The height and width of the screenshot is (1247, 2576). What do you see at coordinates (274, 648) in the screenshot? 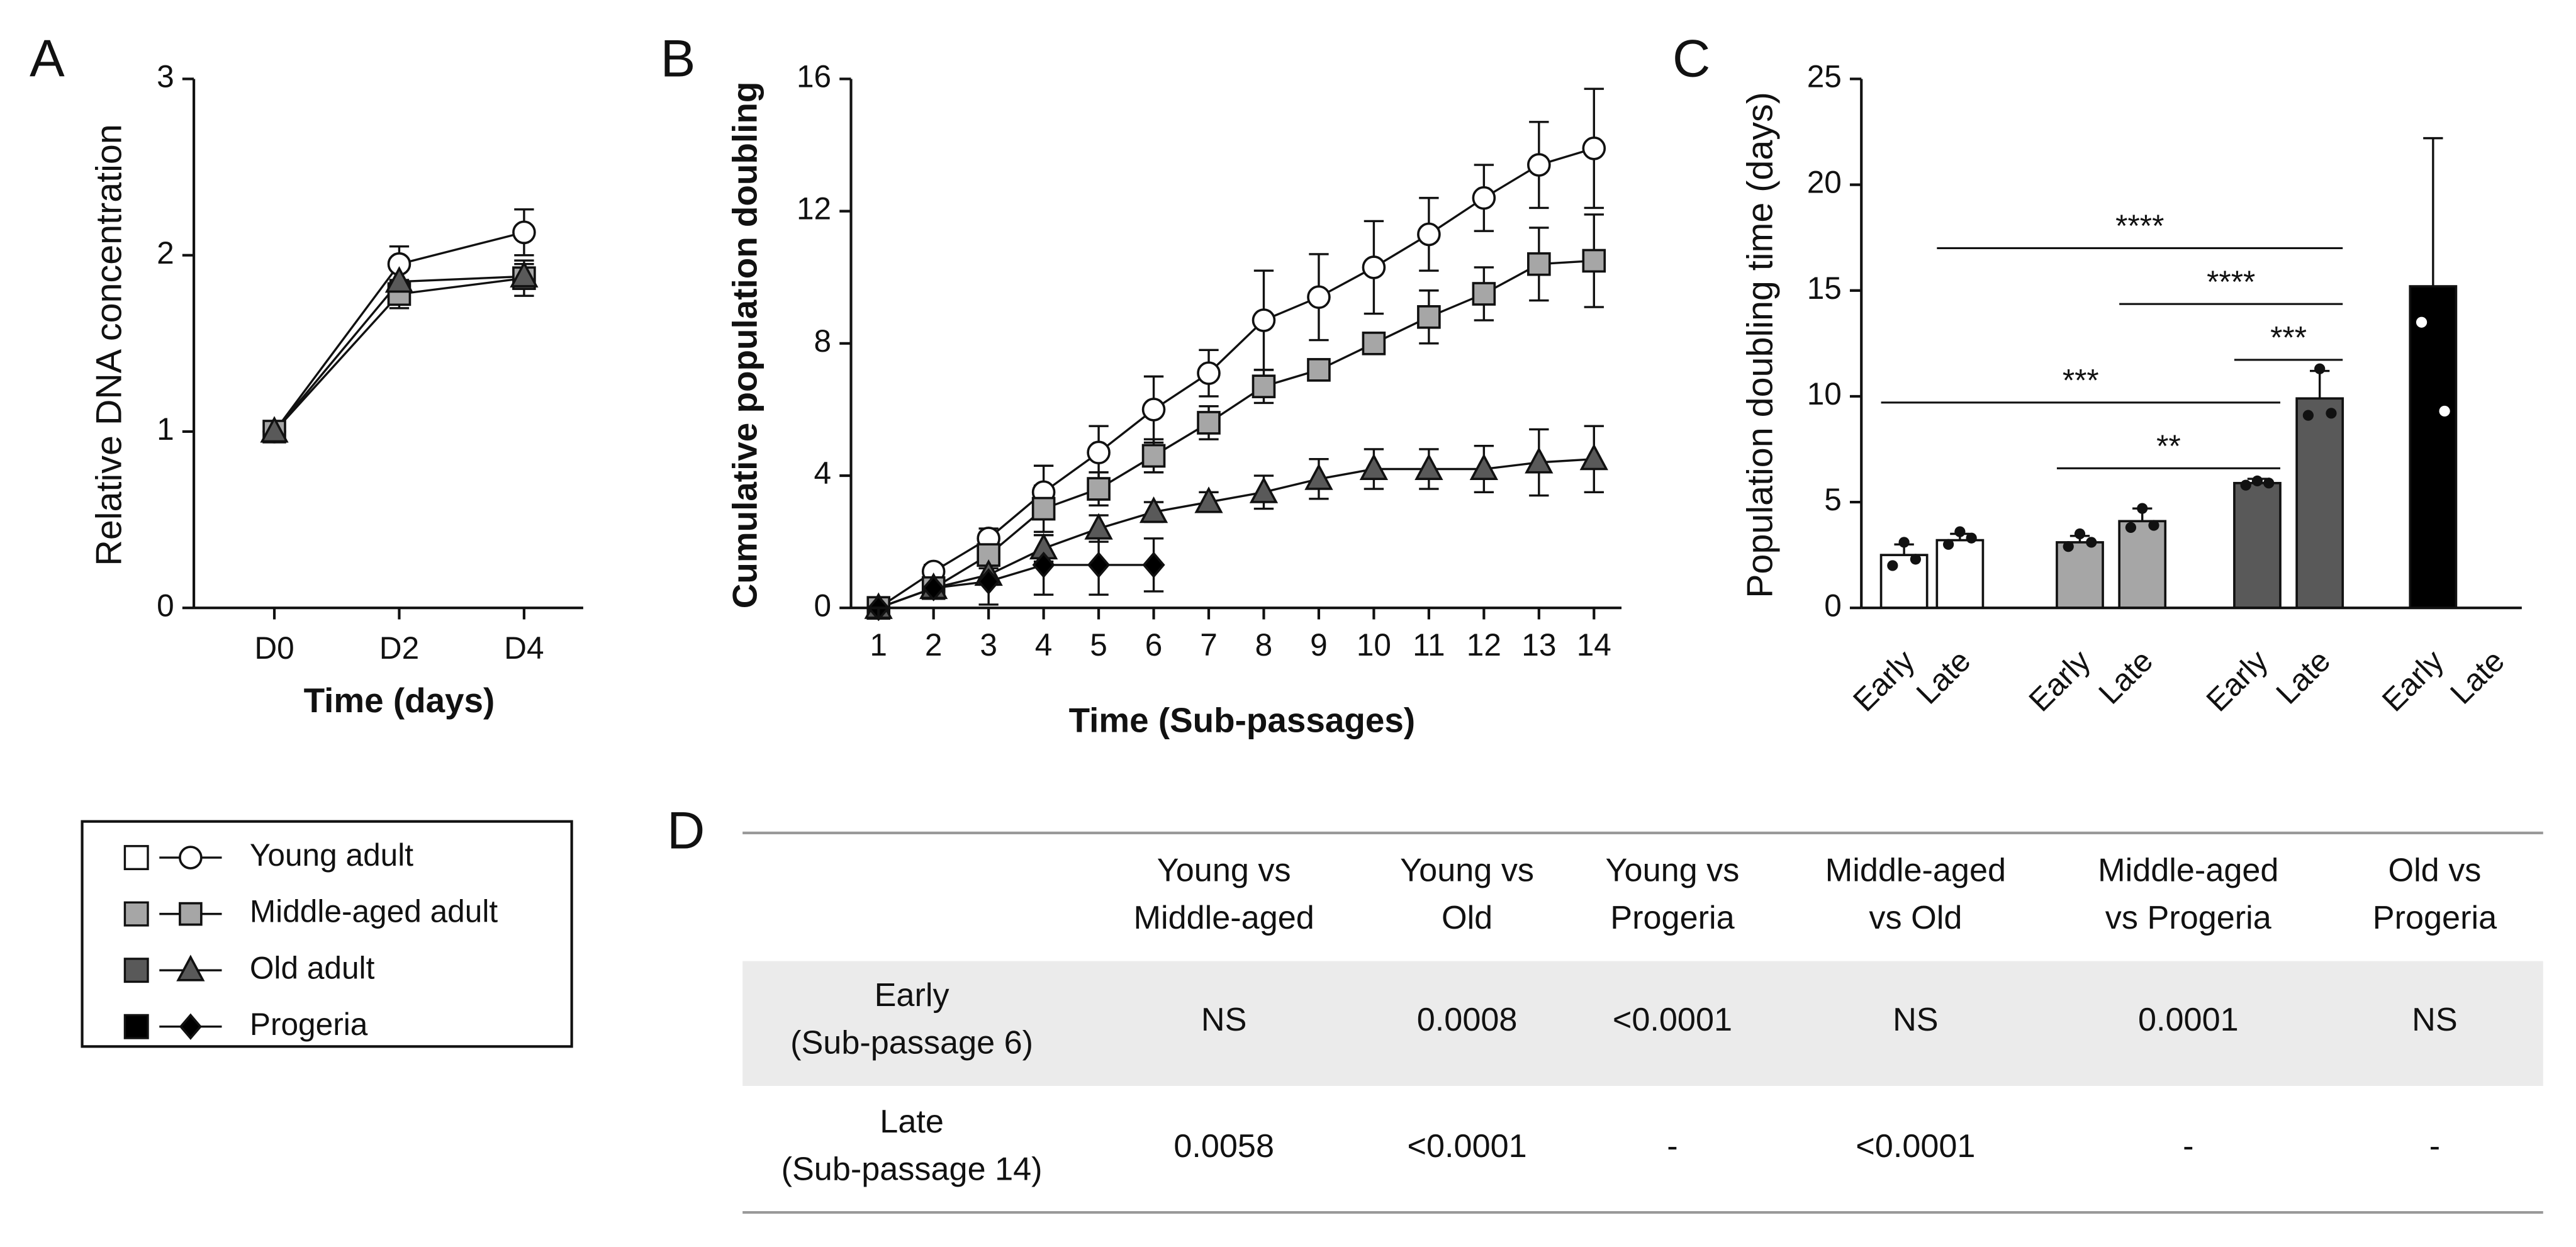
I see `x-tick-label: D0` at bounding box center [274, 648].